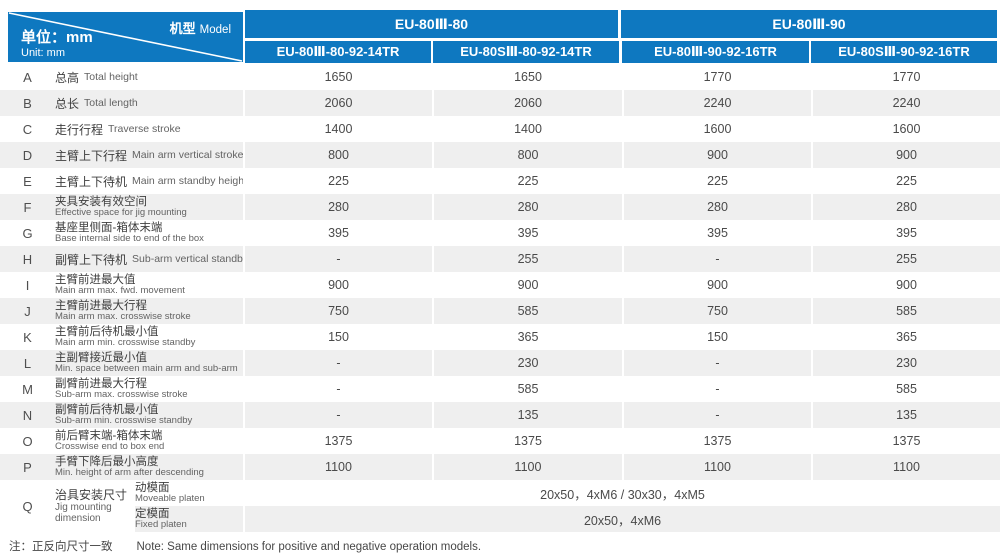  I want to click on row-letter: H, so click(27, 259).